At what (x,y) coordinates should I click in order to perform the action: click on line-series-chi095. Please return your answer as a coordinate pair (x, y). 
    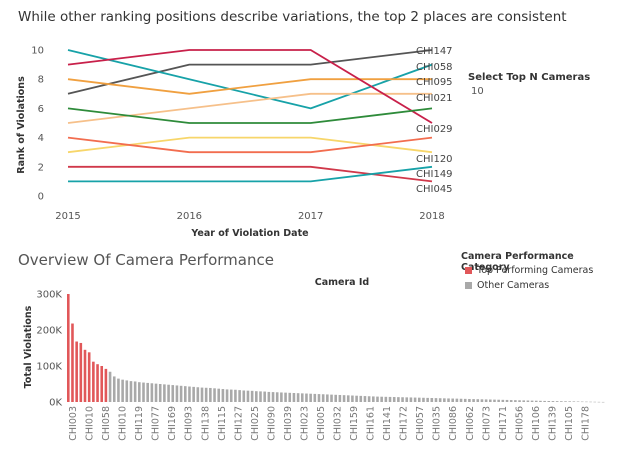
    Looking at the image, I should click on (249, 86).